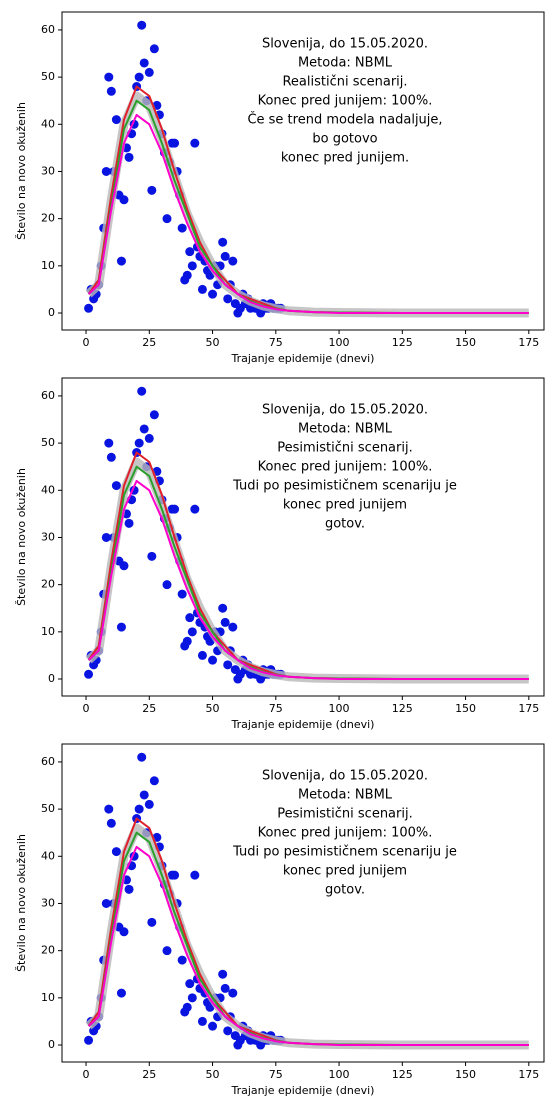 The image size is (546, 1104). Describe the element at coordinates (48, 265) in the screenshot. I see `y-tick-label: 10` at that location.